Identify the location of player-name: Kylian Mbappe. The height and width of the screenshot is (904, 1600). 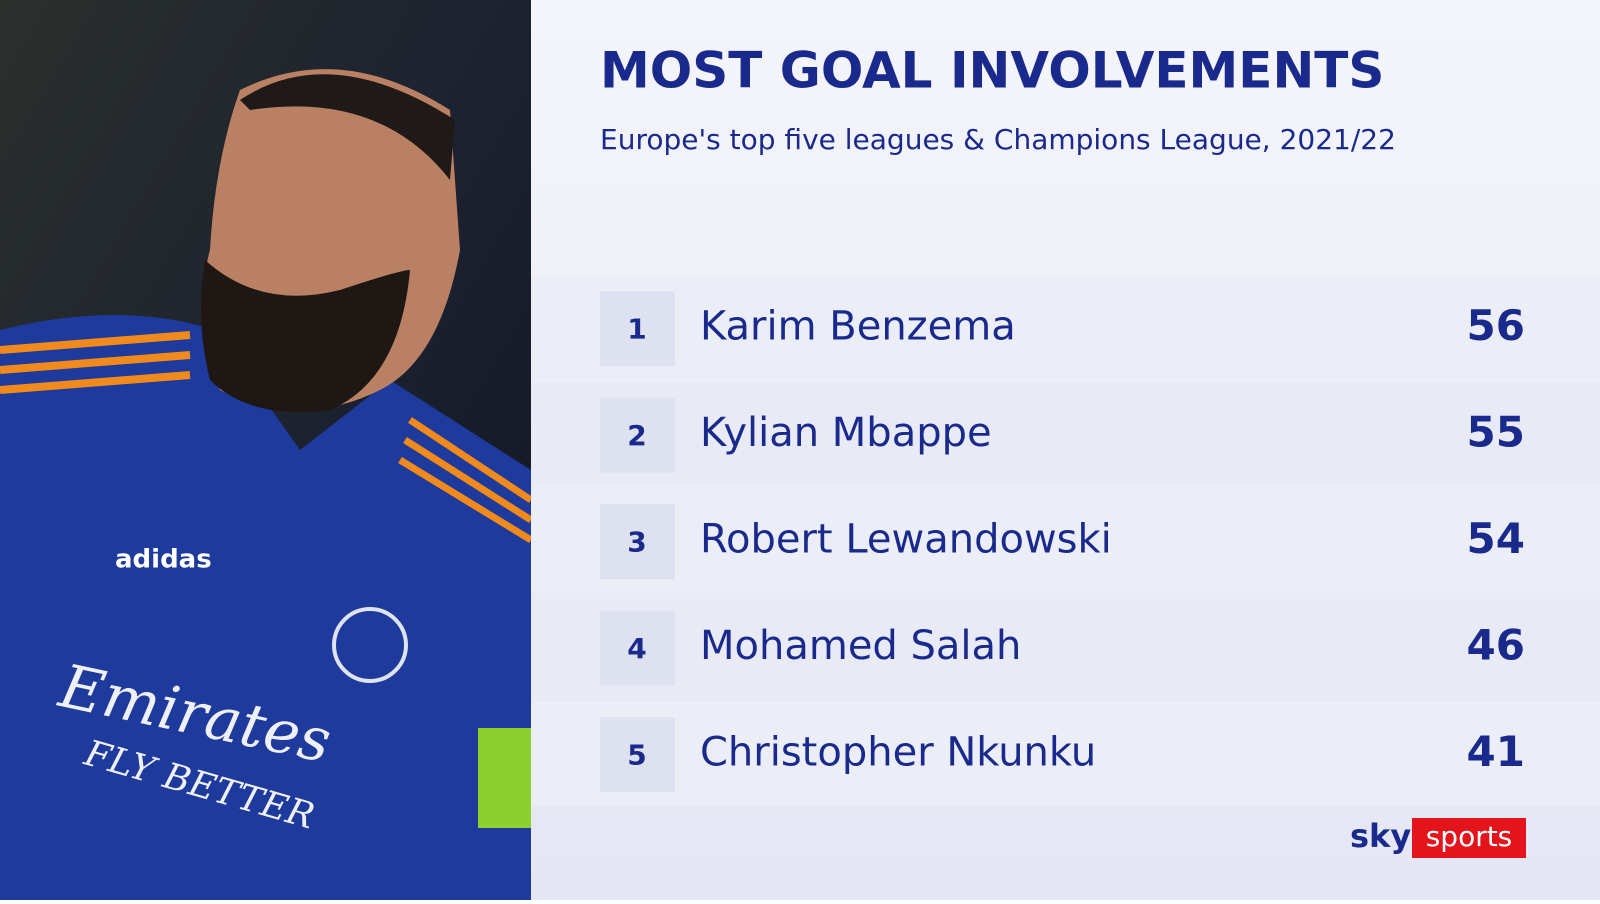
(846, 433).